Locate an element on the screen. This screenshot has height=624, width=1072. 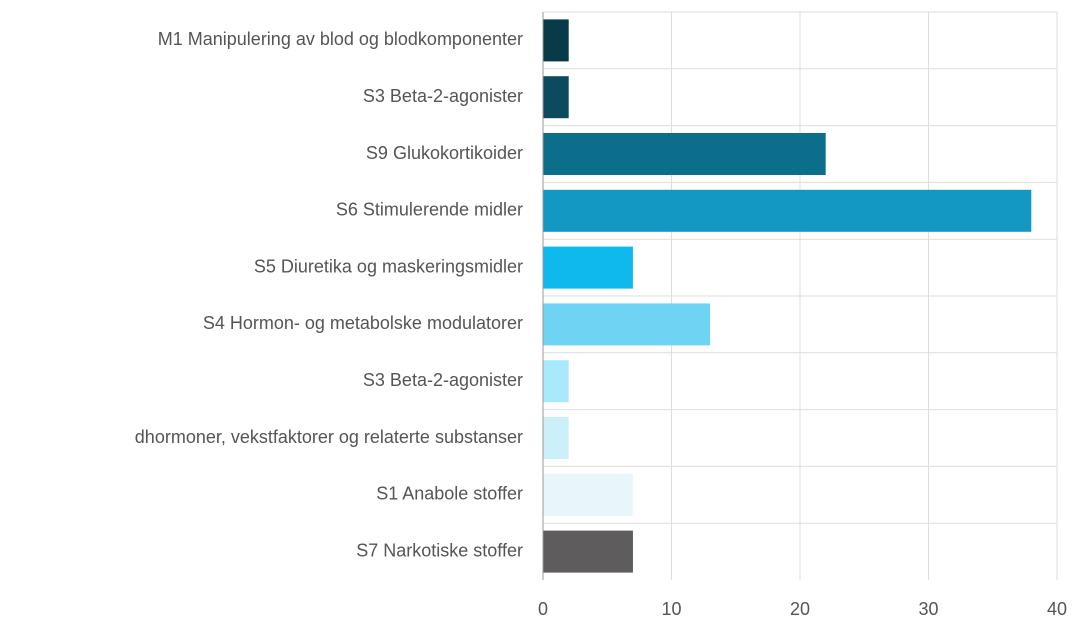
y-tick-label: S9 Glukokortikoider is located at coordinates (444, 153).